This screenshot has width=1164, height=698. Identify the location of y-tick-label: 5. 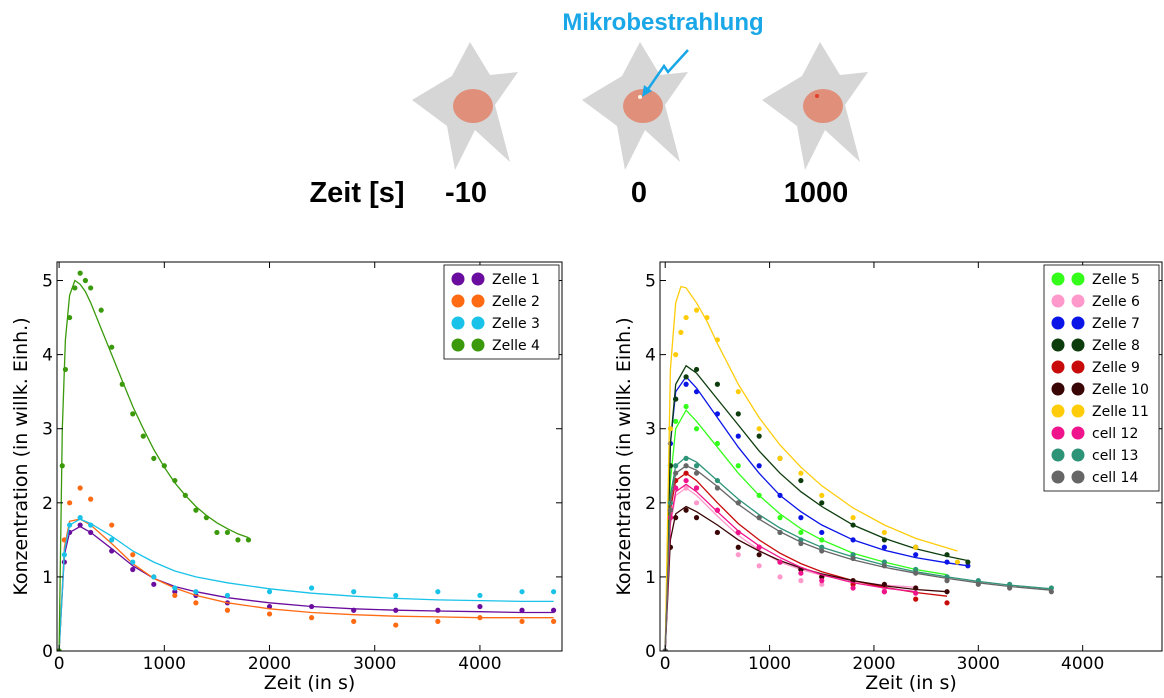
(47, 282).